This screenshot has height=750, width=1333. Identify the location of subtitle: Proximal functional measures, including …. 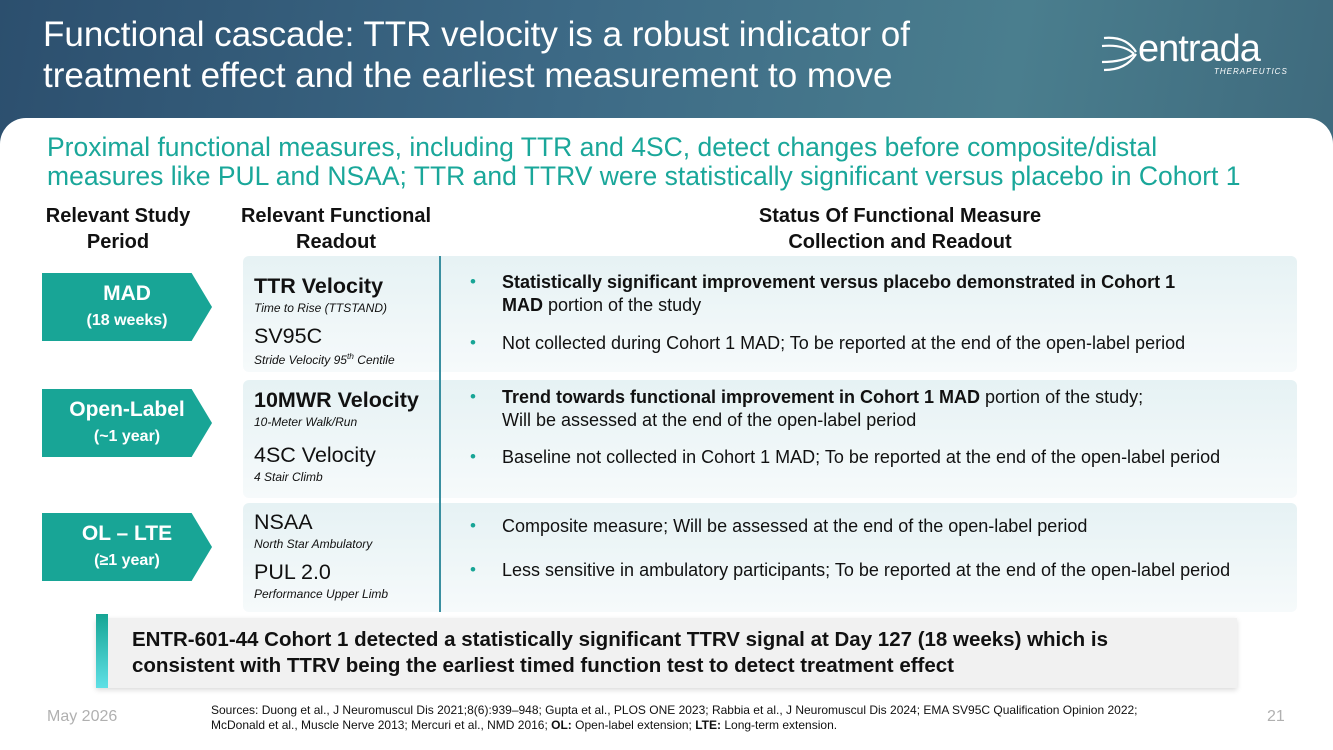
(644, 162).